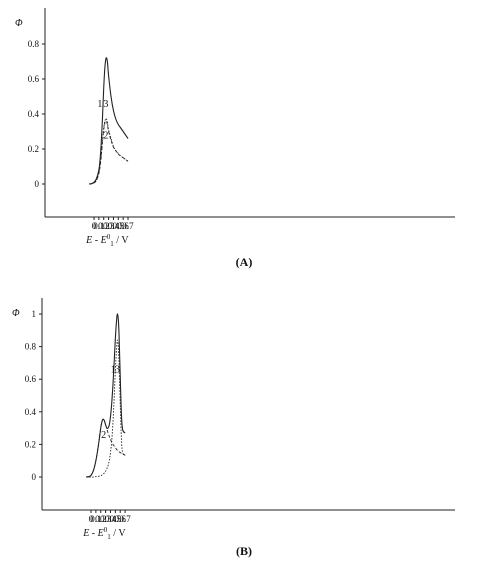  I want to click on panel-label: (A), so click(244, 262).